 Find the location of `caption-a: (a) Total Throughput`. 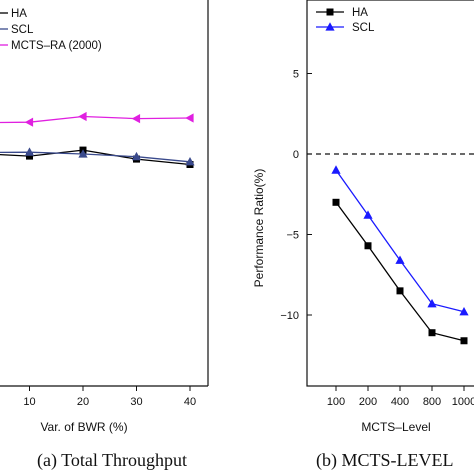

caption-a: (a) Total Throughput is located at coordinates (112, 460).